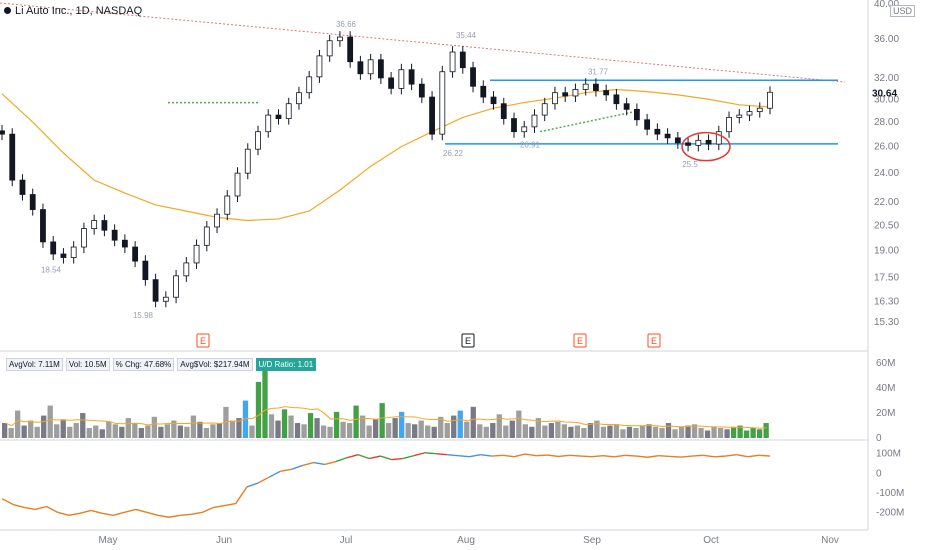 The image size is (932, 550). Describe the element at coordinates (886, 301) in the screenshot. I see `price-tick-label: 16.30` at that location.